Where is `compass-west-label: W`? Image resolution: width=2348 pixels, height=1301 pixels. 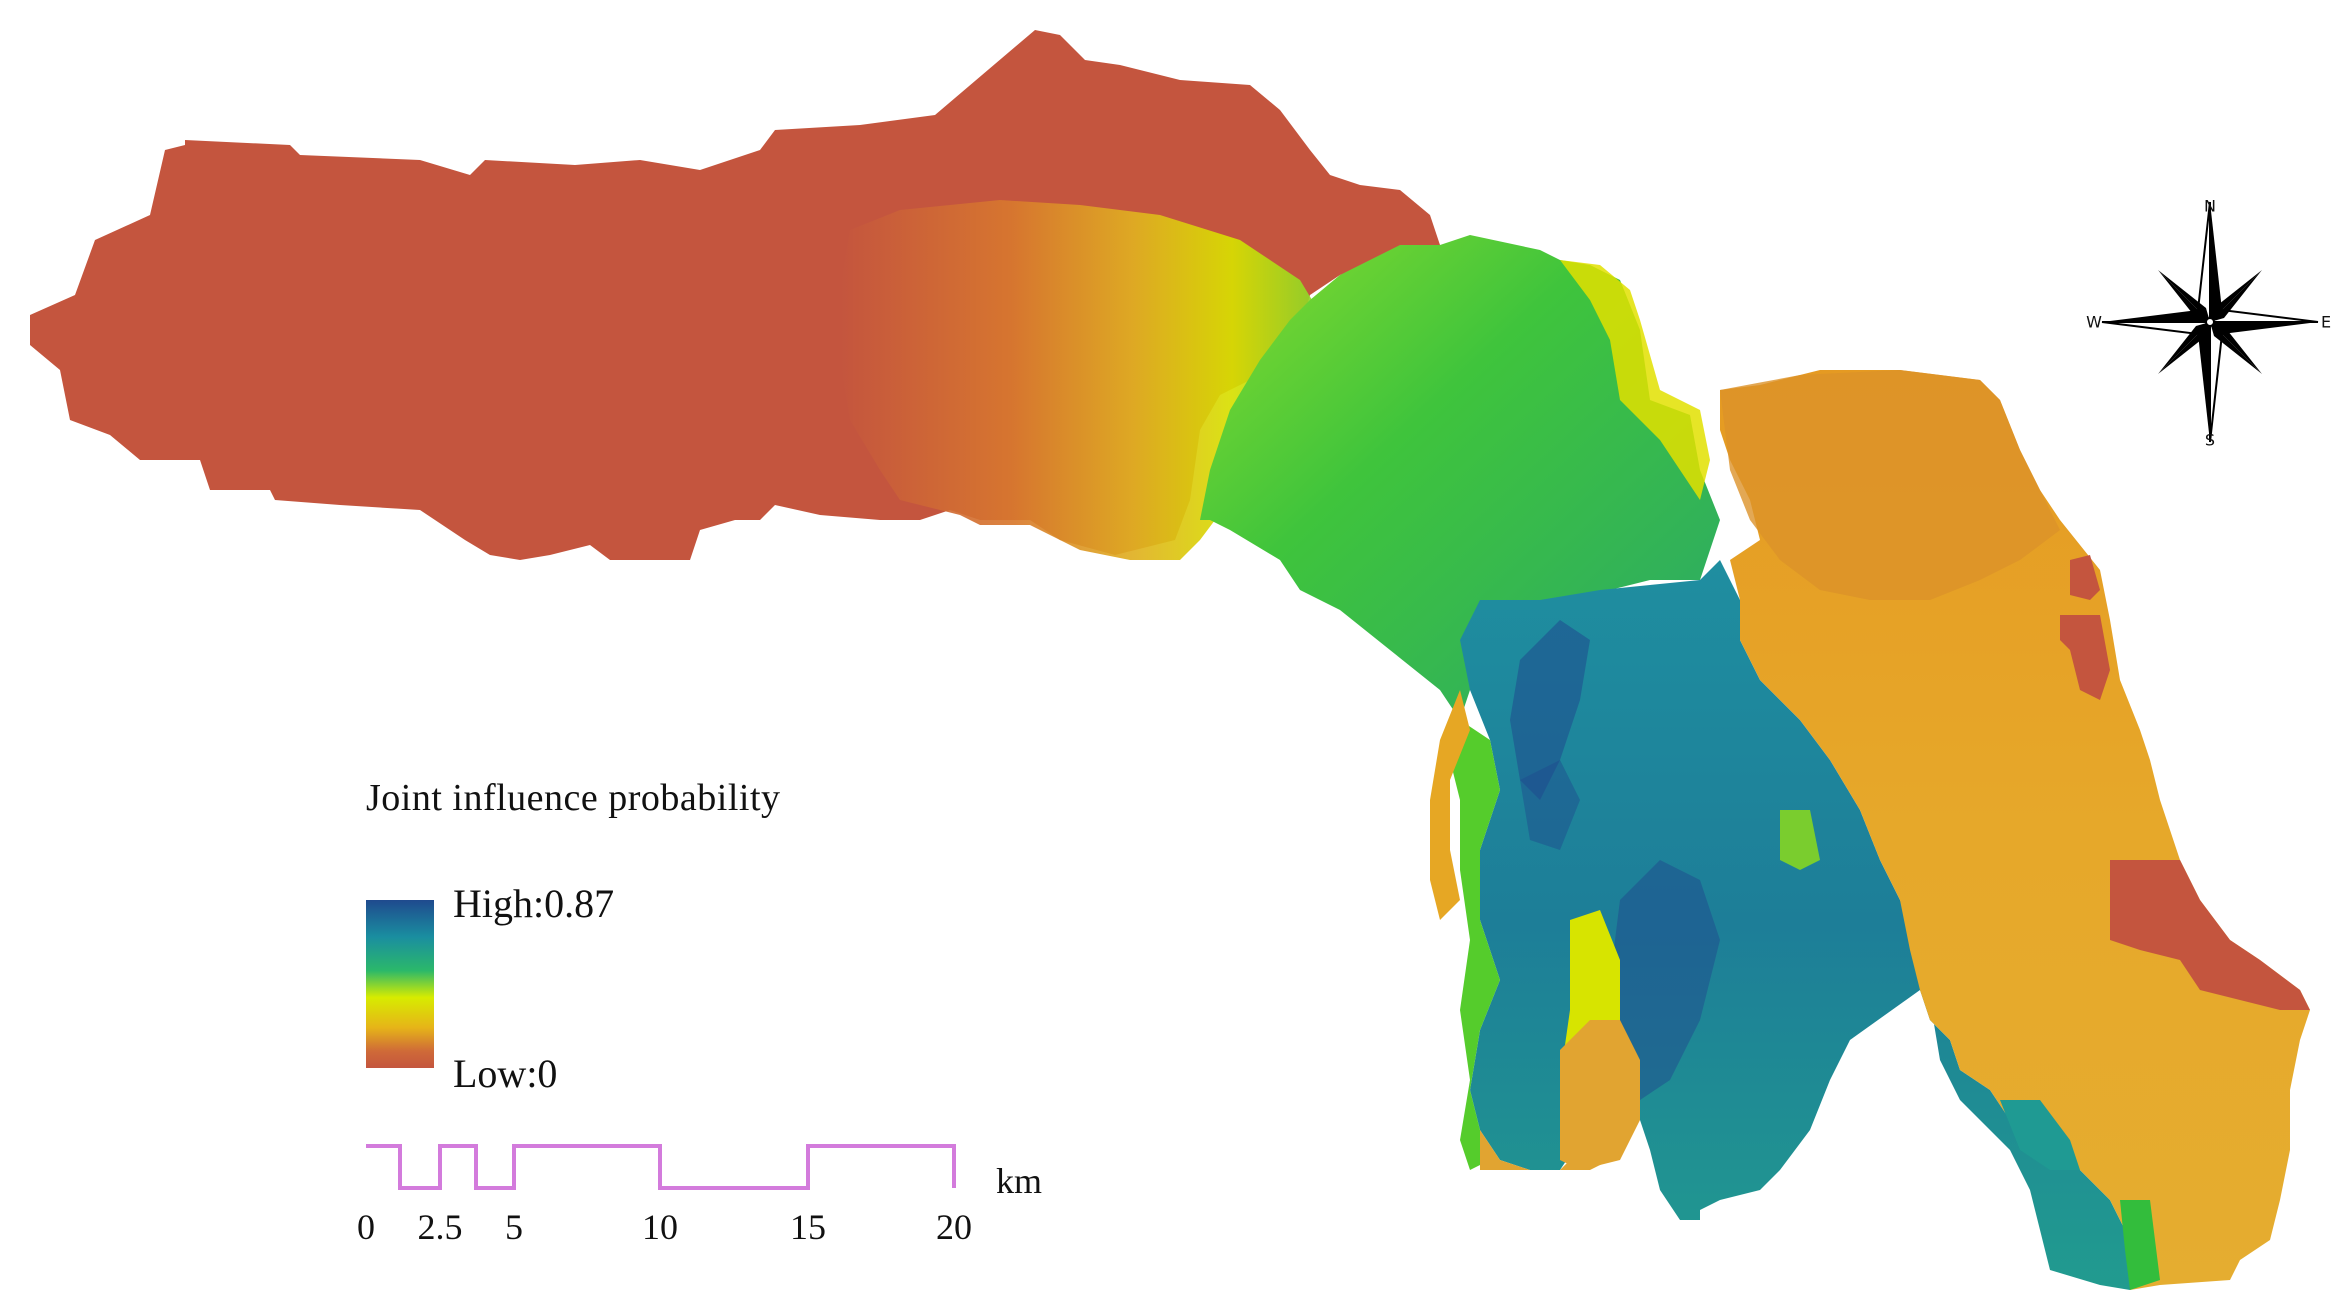
compass-west-label: W is located at coordinates (2094, 322).